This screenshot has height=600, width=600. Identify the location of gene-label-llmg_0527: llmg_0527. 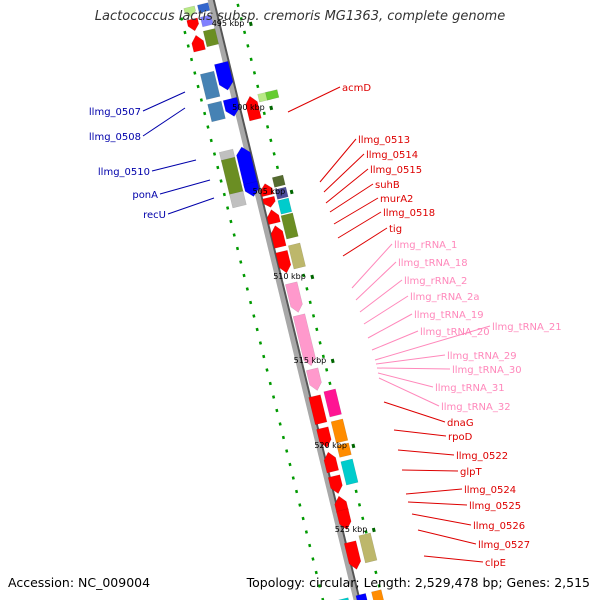
(504, 545).